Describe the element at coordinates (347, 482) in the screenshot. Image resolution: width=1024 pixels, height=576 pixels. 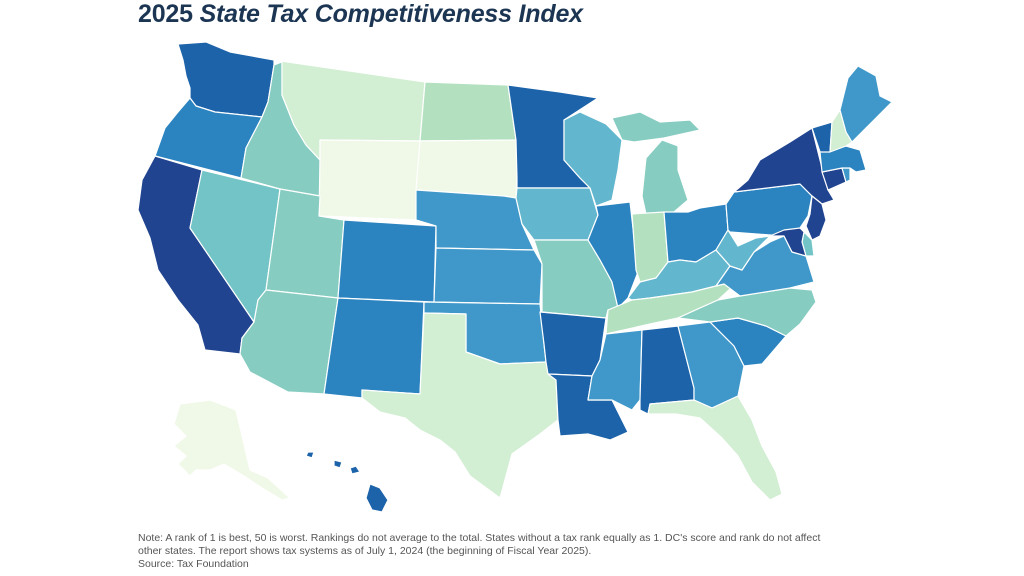
I see `state-HI` at that location.